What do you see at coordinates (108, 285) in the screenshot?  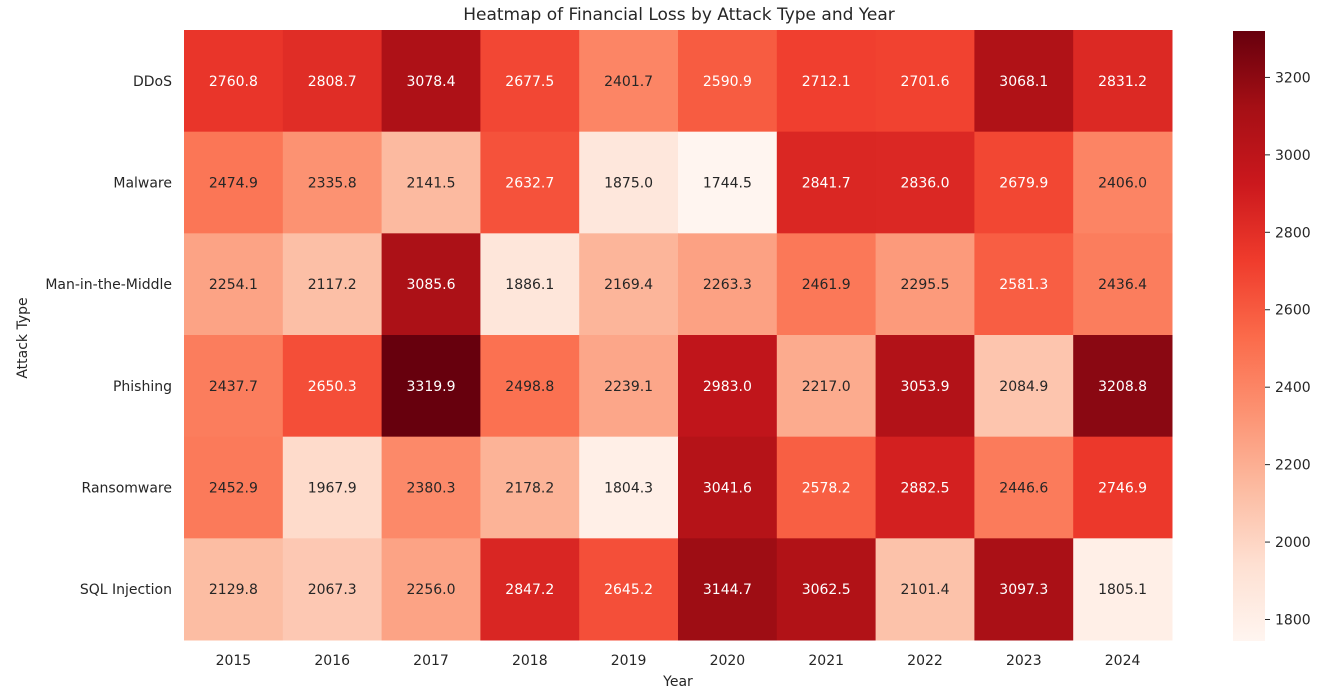 I see `y-tick-label: Man-in-the-Middle` at bounding box center [108, 285].